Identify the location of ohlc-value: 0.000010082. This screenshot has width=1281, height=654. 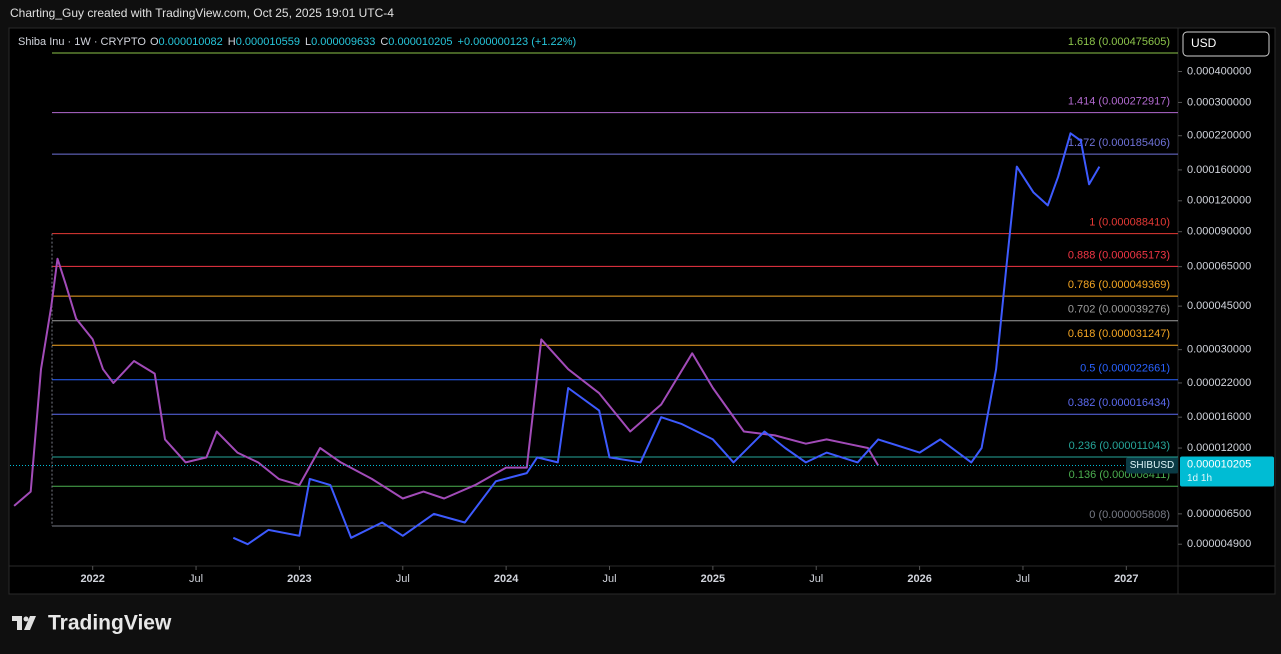
(191, 42).